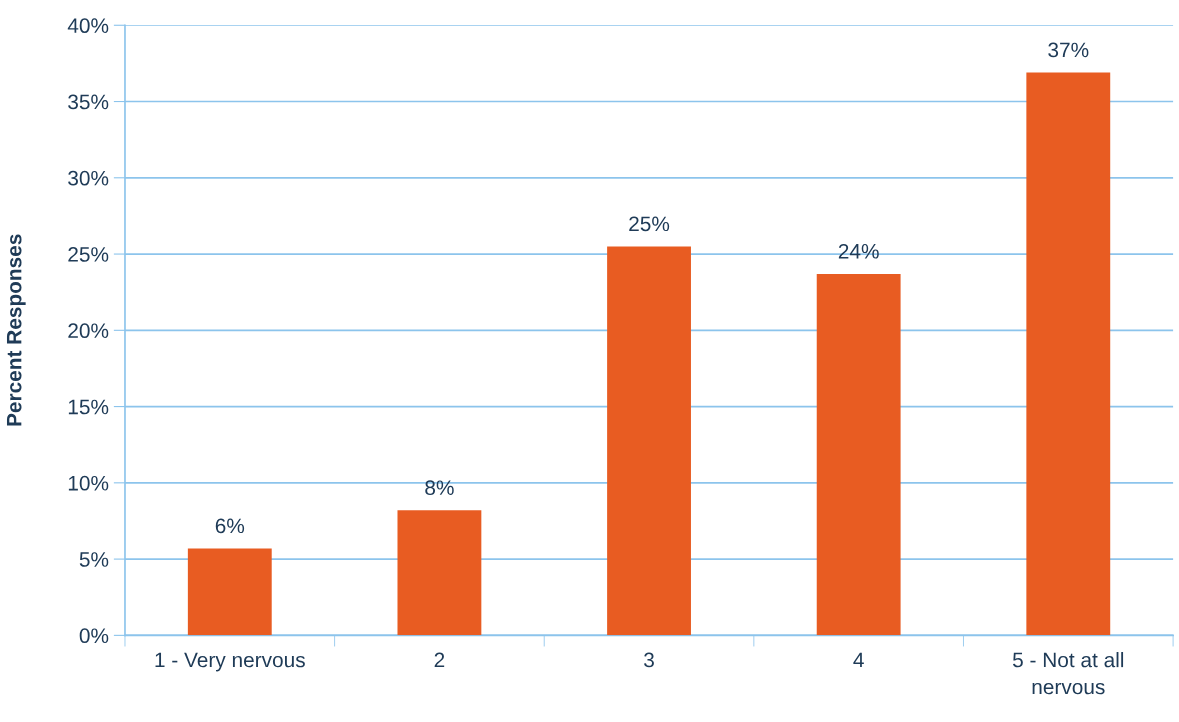  Describe the element at coordinates (230, 526) in the screenshot. I see `data-label: 6%` at that location.